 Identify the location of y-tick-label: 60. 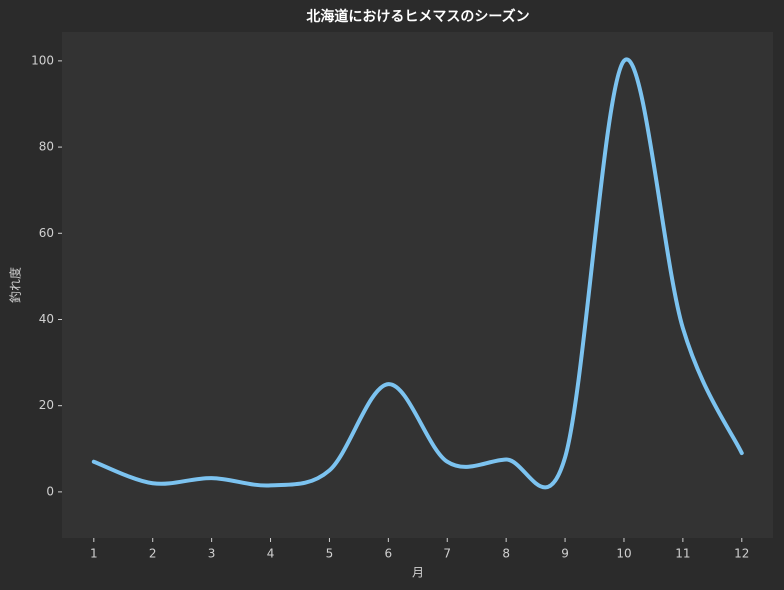
(46, 233).